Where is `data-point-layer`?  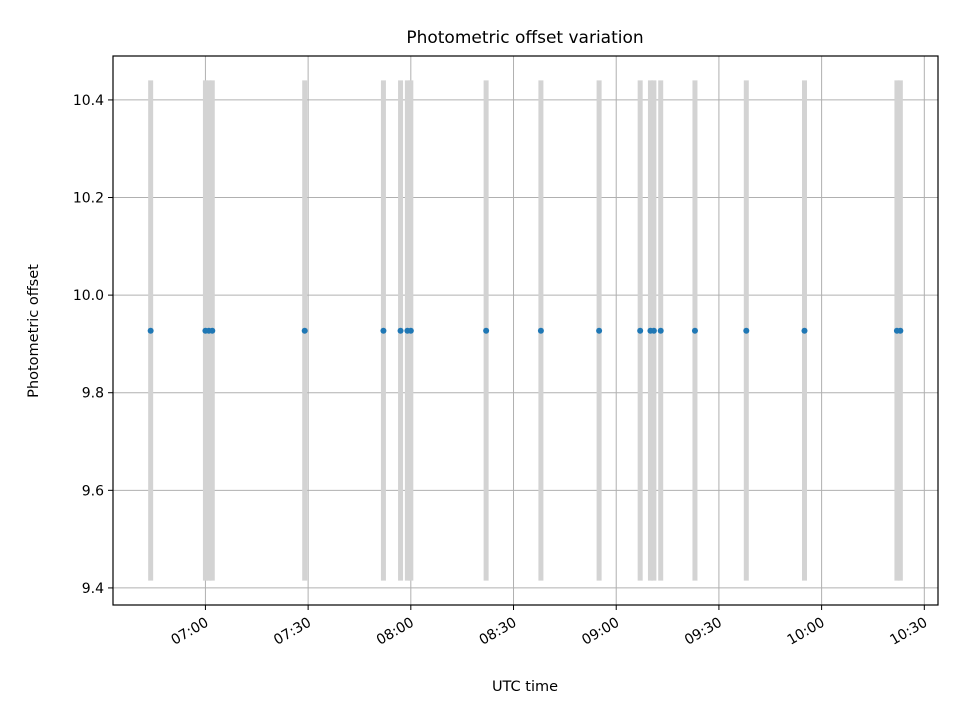
data-point-layer is located at coordinates (525, 330).